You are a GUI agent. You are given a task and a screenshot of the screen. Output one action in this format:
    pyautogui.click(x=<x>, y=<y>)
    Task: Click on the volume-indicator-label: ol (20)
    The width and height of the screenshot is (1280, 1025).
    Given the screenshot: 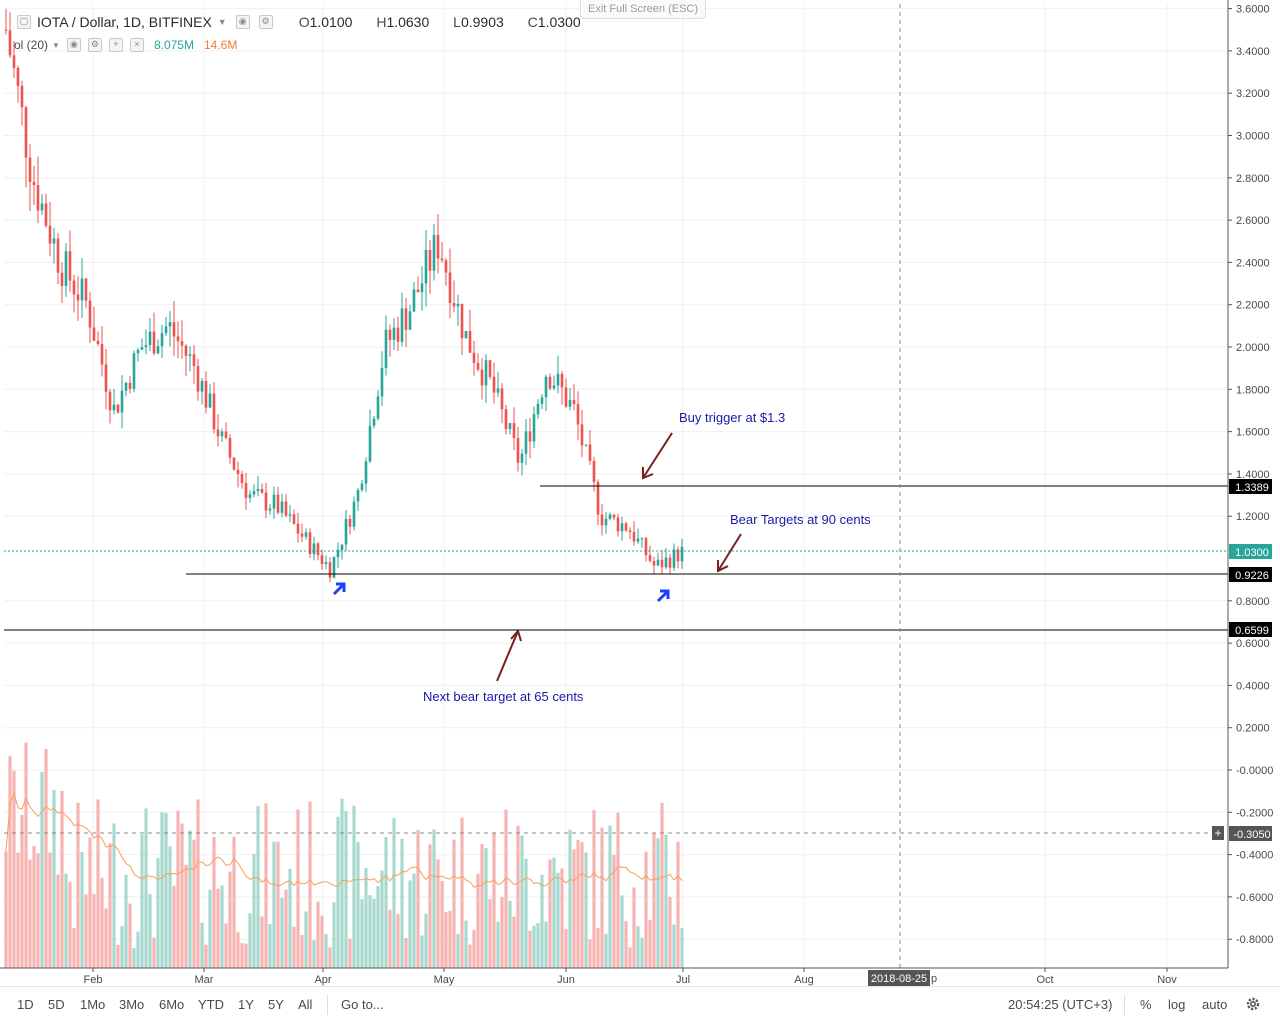 What is the action you would take?
    pyautogui.click(x=31, y=45)
    